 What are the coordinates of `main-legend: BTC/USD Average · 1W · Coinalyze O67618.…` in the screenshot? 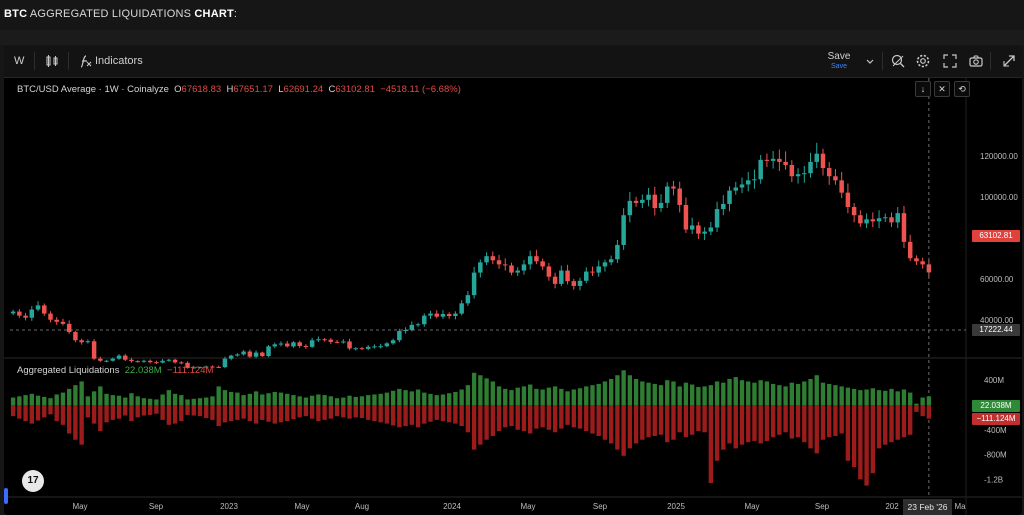 It's located at (239, 89).